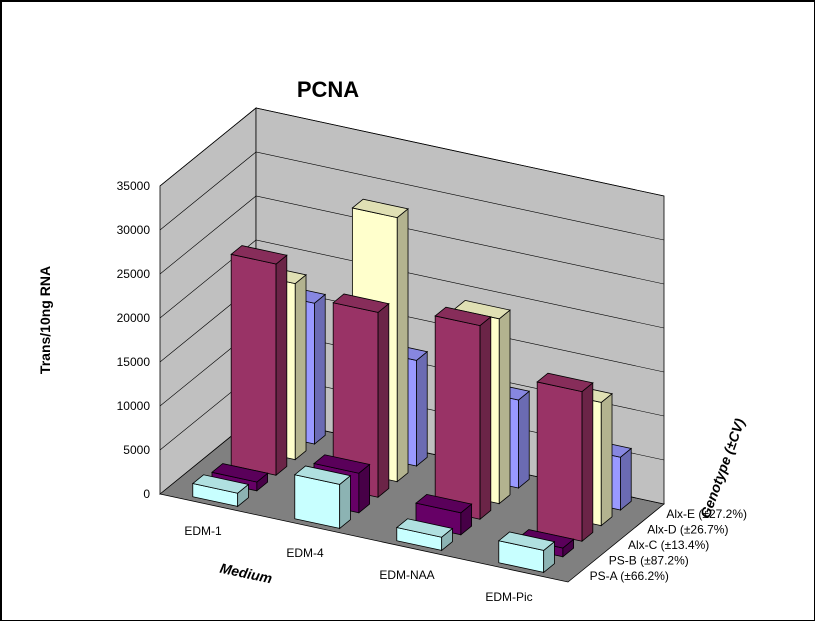  What do you see at coordinates (246, 573) in the screenshot?
I see `x-axis-title: Medium` at bounding box center [246, 573].